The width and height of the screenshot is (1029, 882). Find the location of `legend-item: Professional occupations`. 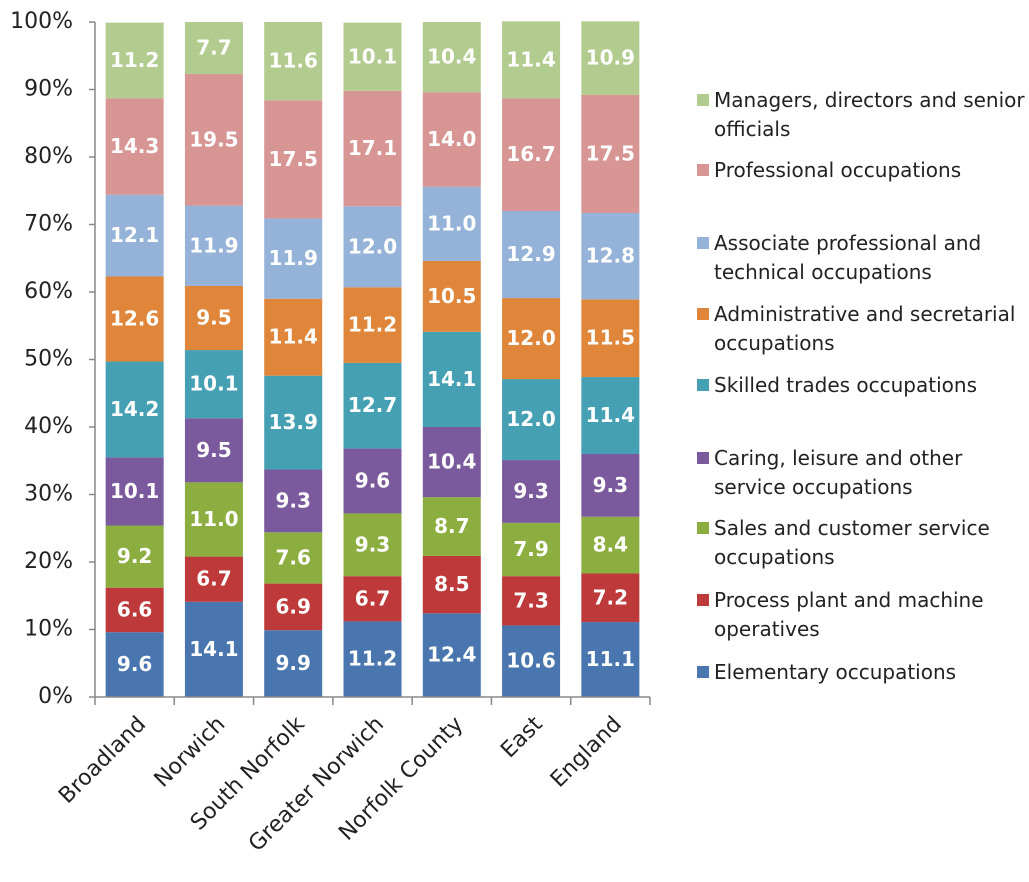

legend-item: Professional occupations is located at coordinates (862, 170).